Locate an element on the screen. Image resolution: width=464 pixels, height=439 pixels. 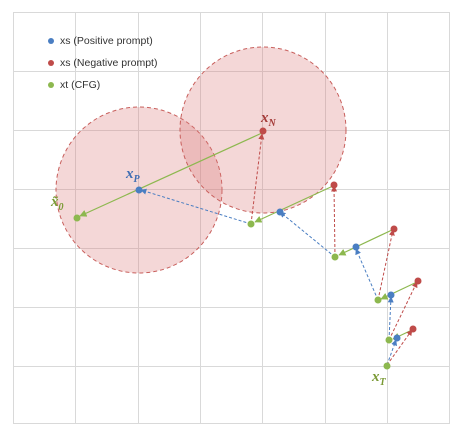
label-xn: xN is located at coordinates (268, 119).